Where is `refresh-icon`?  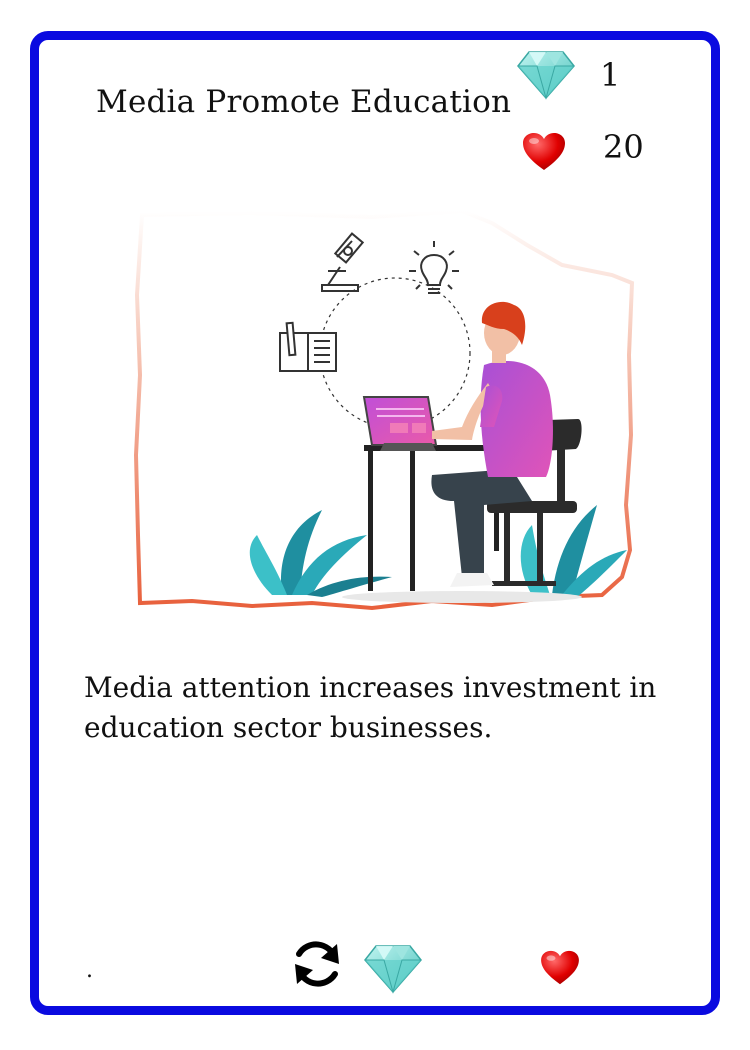
refresh-icon is located at coordinates (317, 964).